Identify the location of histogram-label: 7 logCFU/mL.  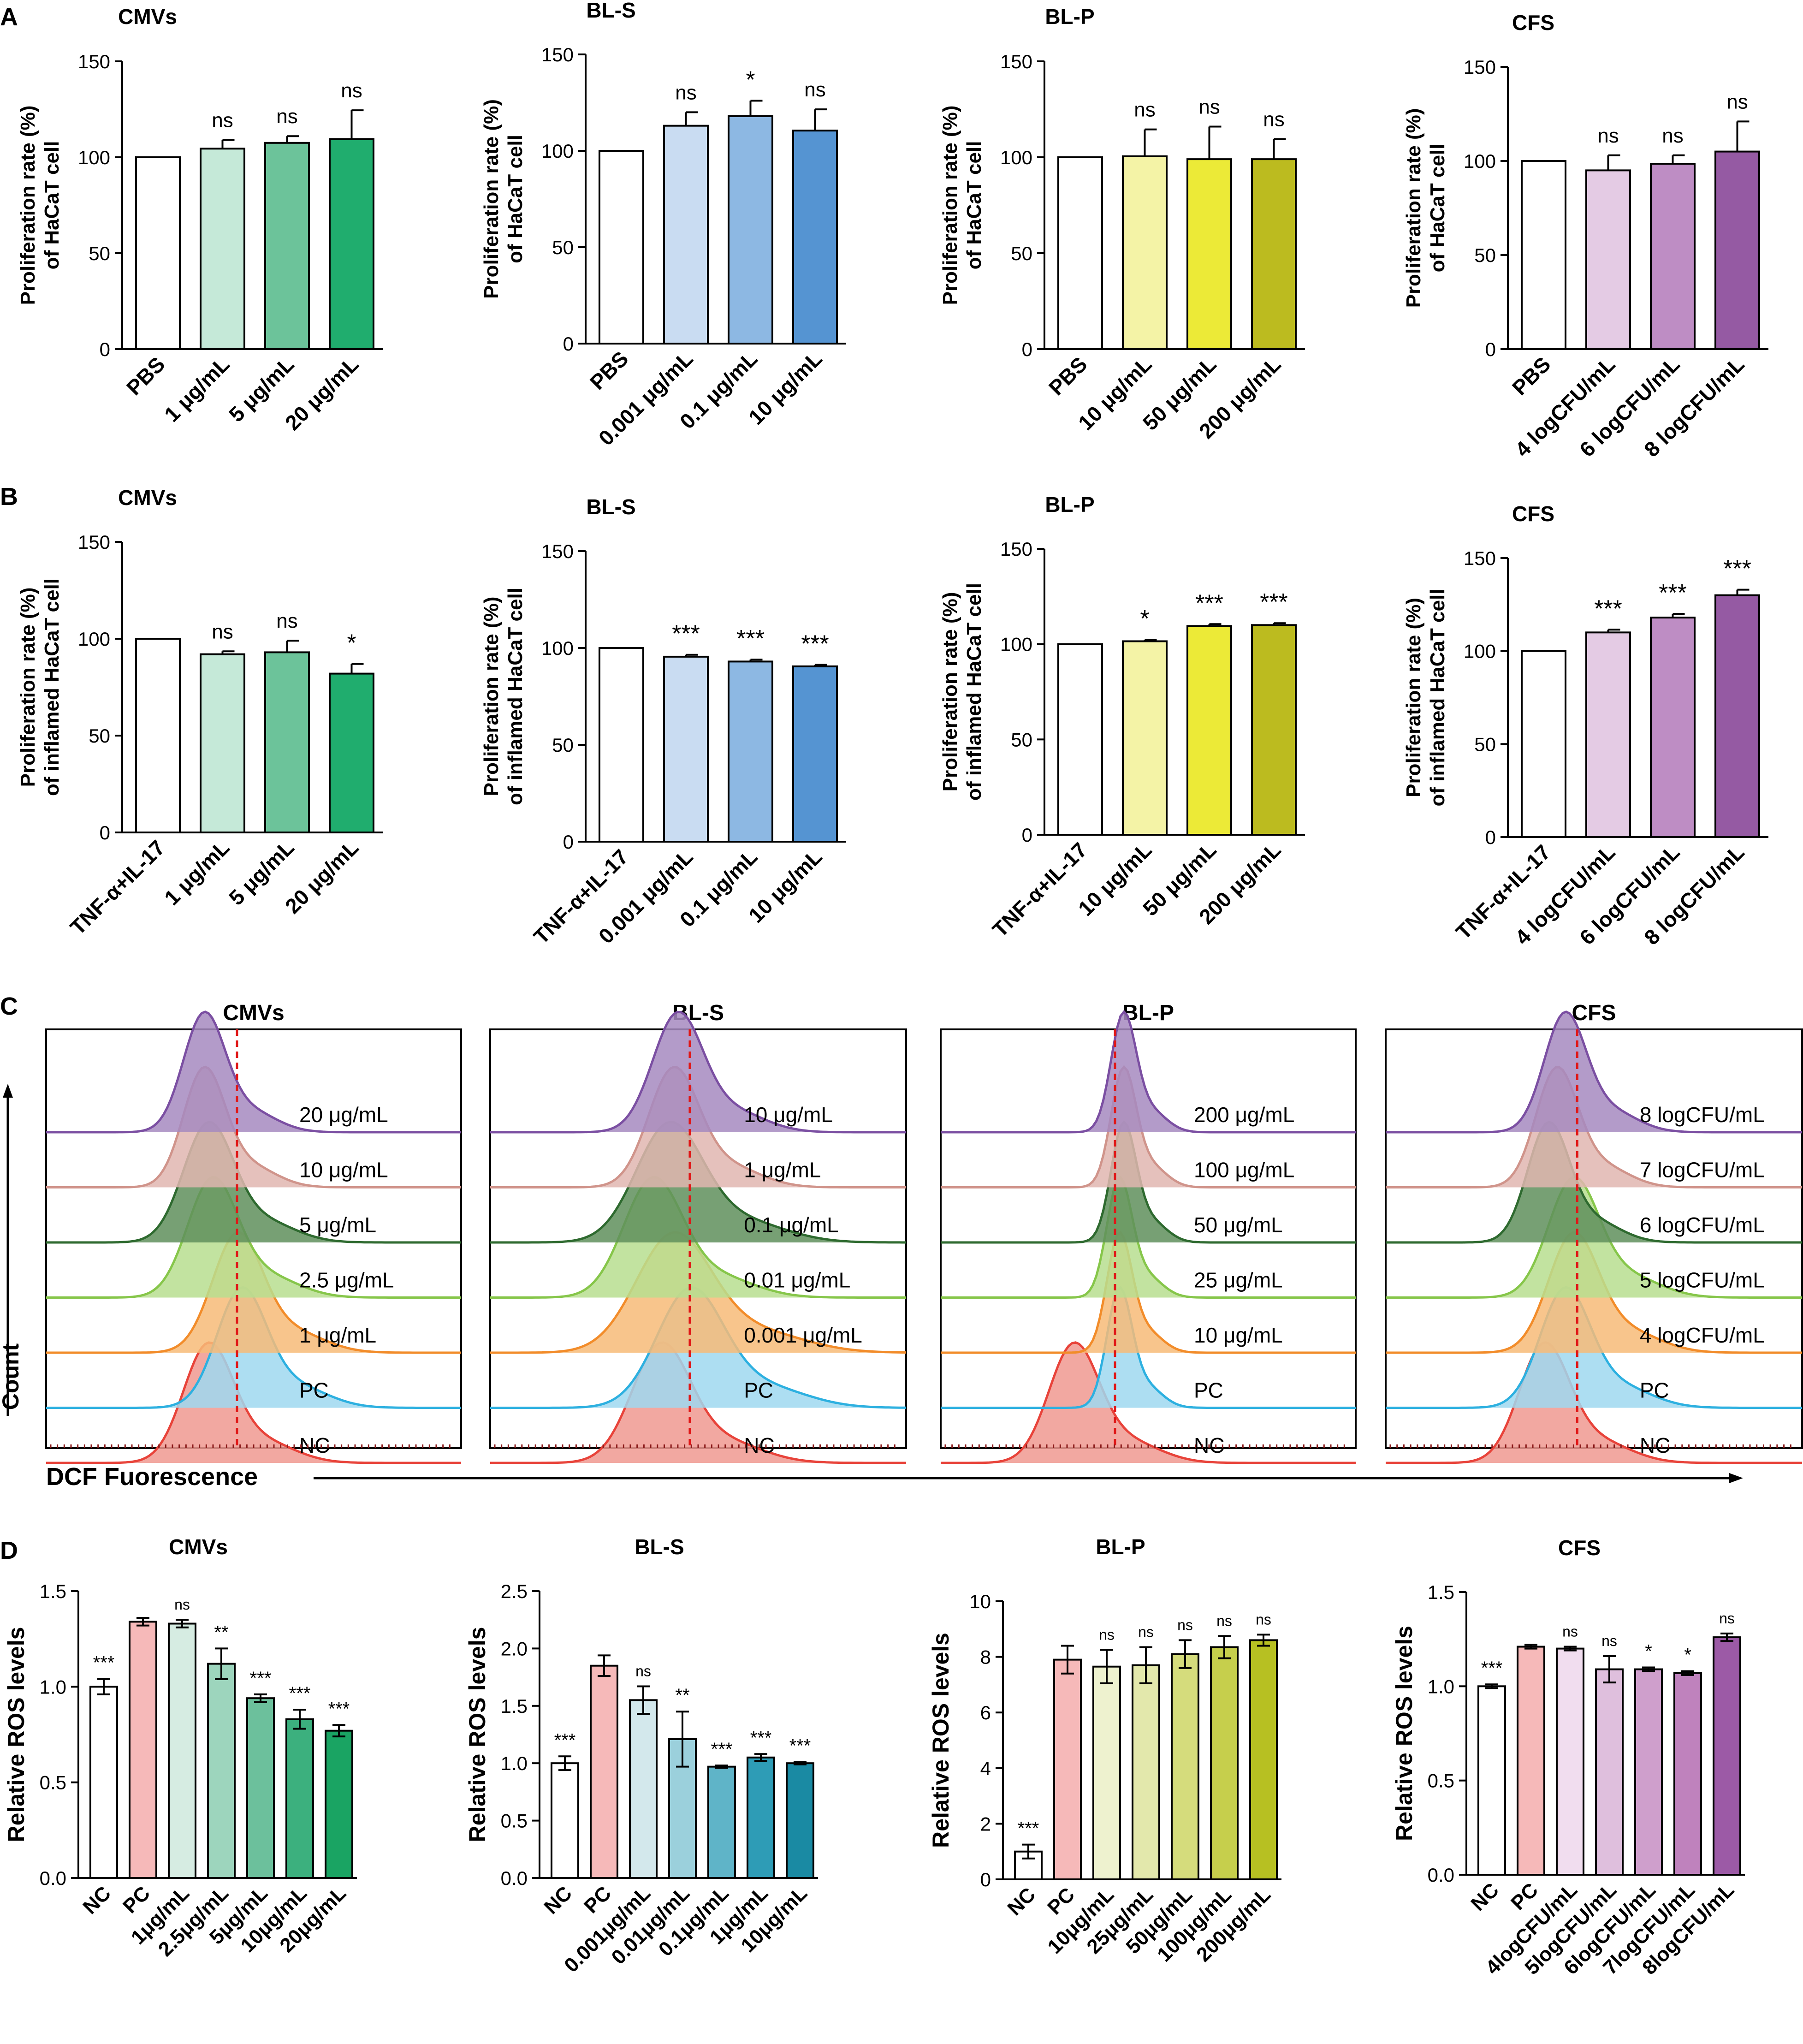
(1702, 1170).